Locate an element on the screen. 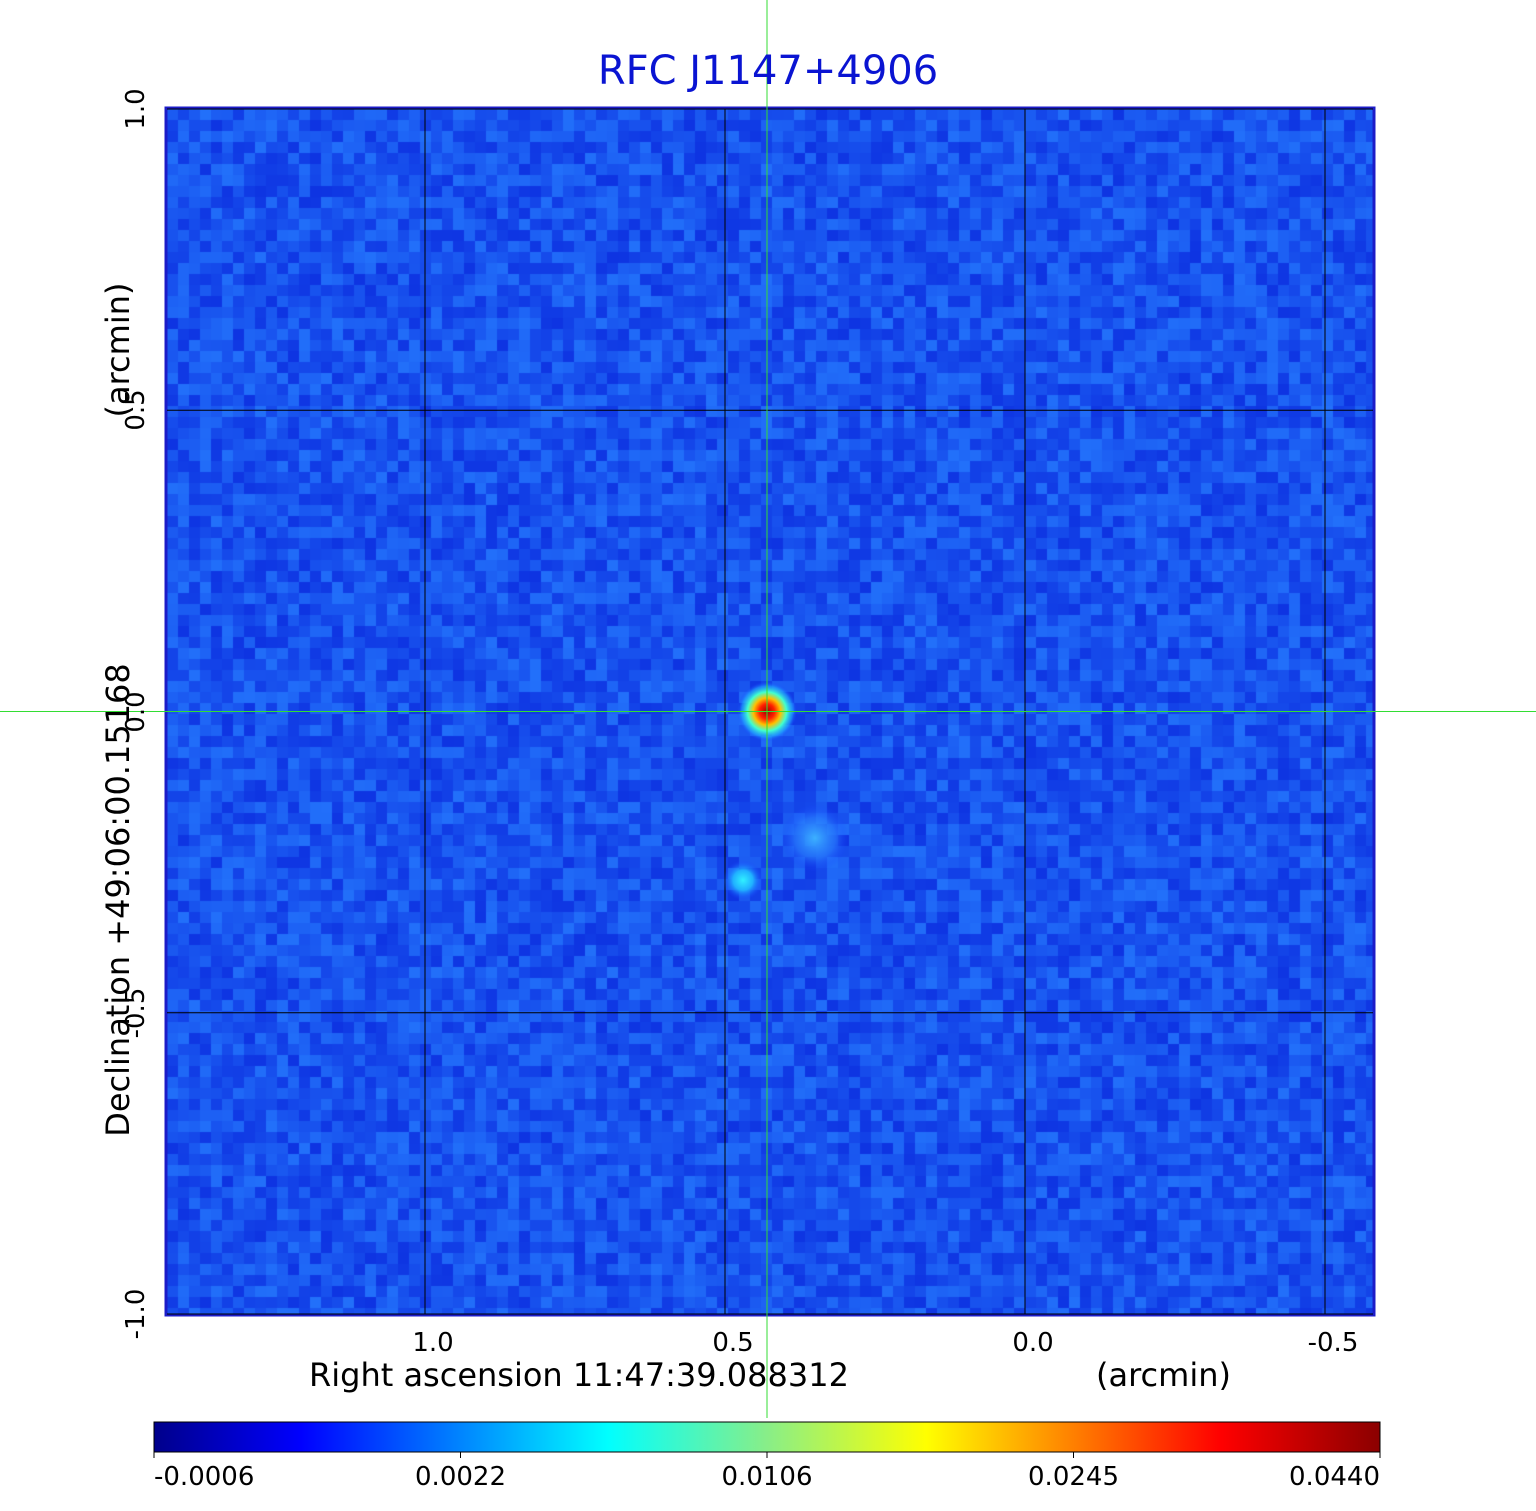  y-axis-label: Declination +49:06:00.15168 is located at coordinates (118, 900).